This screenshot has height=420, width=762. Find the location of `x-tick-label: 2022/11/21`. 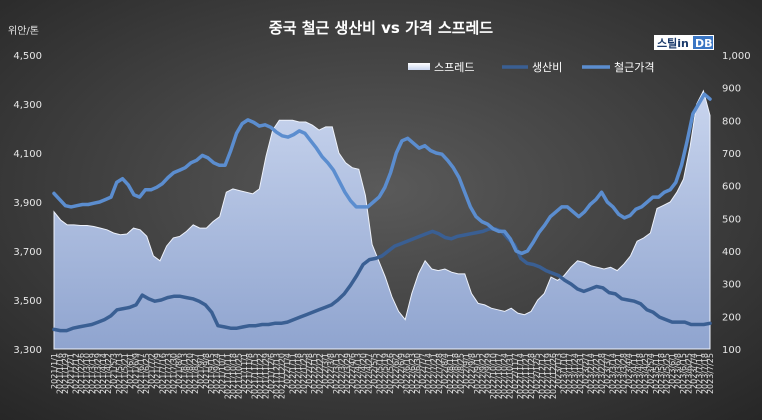

x-tick-label: 2022/11/21 is located at coordinates (526, 376).